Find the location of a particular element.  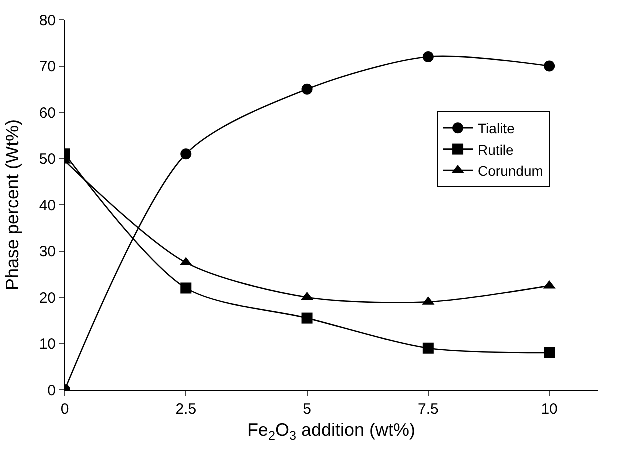

y-tick-label: 20 is located at coordinates (47, 298).